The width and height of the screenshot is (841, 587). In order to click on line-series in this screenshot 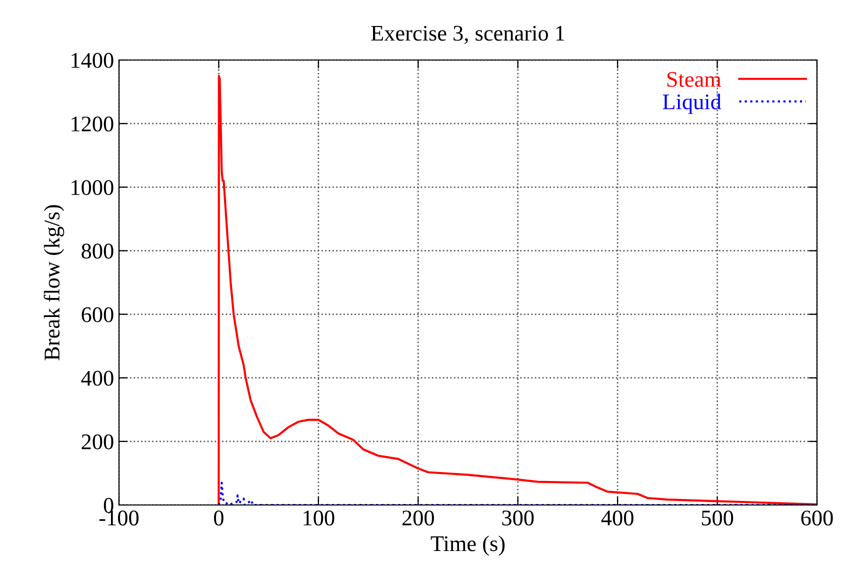, I will do `click(517, 493)`.